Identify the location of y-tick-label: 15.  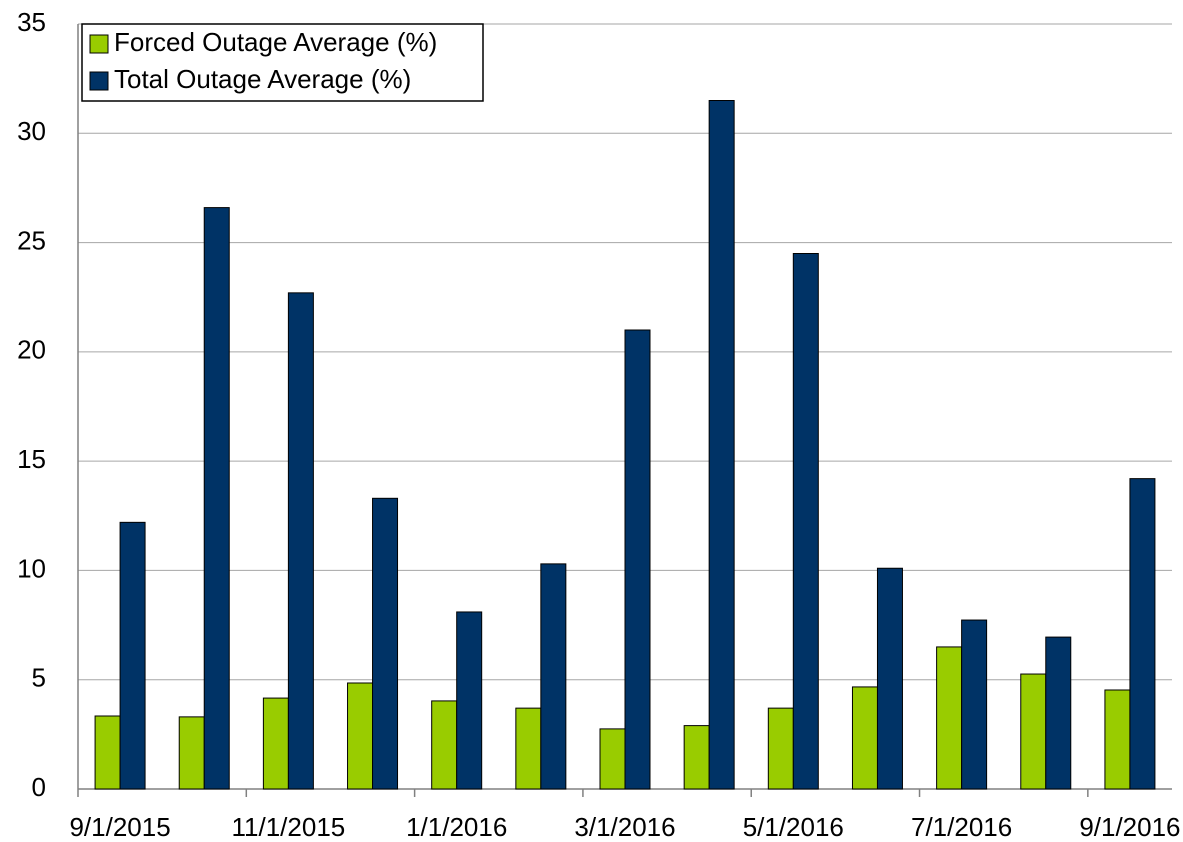
(31, 459).